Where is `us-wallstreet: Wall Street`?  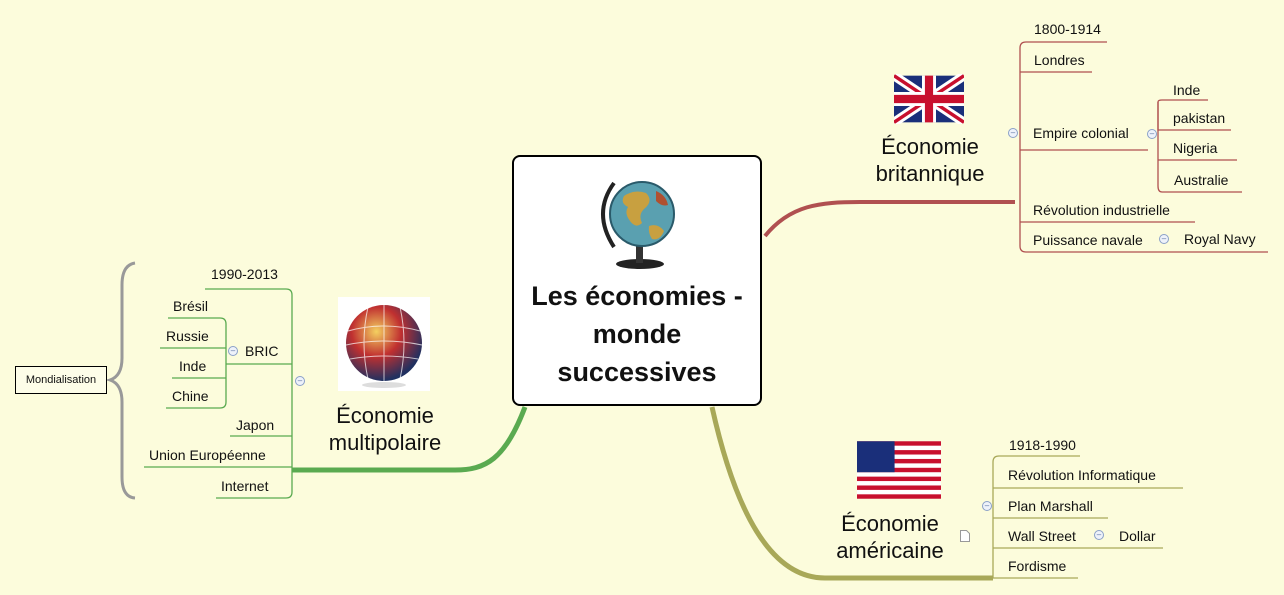 us-wallstreet: Wall Street is located at coordinates (1042, 536).